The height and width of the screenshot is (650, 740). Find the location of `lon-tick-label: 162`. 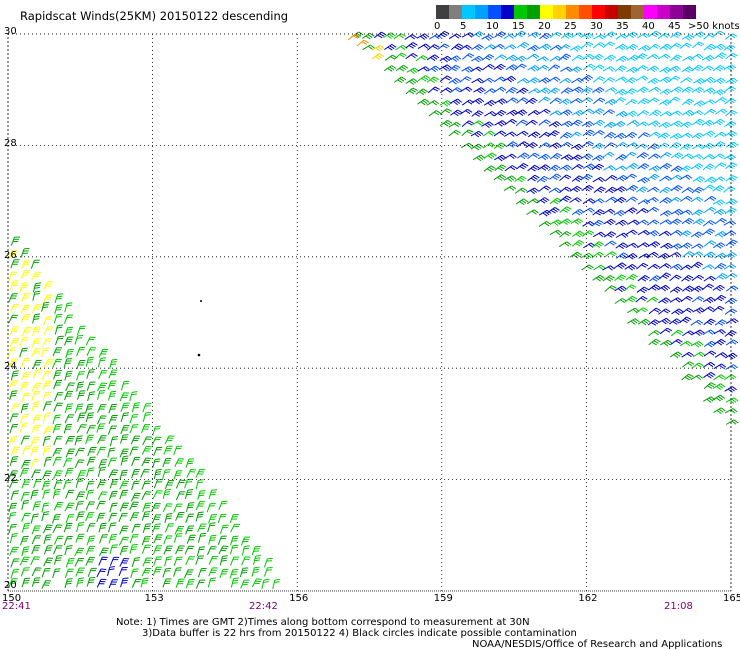

lon-tick-label: 162 is located at coordinates (588, 598).